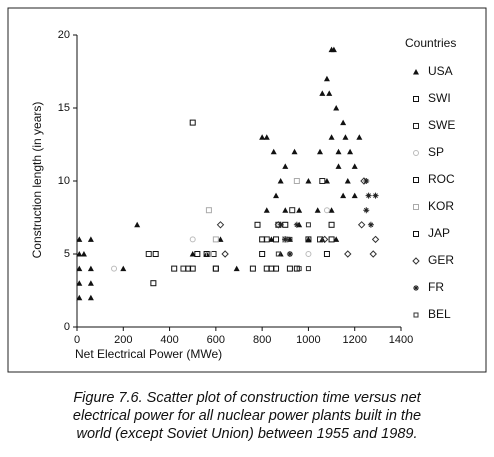 The height and width of the screenshot is (457, 494). Describe the element at coordinates (441, 206) in the screenshot. I see `legend-label: KOR` at that location.